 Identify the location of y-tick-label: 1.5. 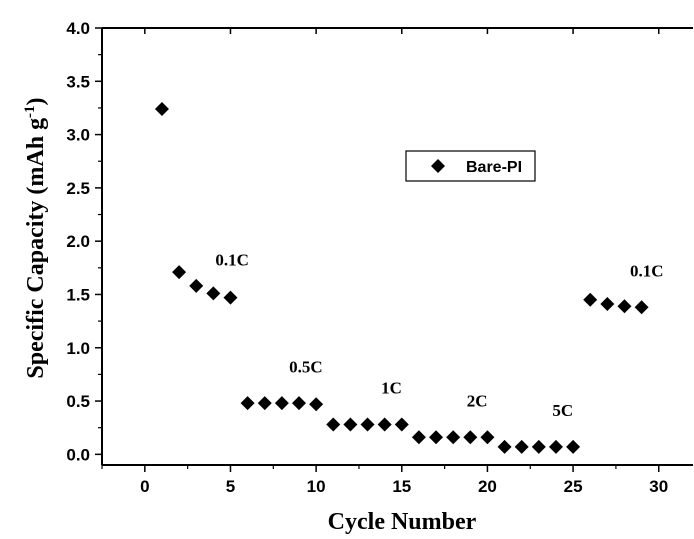
(78, 294).